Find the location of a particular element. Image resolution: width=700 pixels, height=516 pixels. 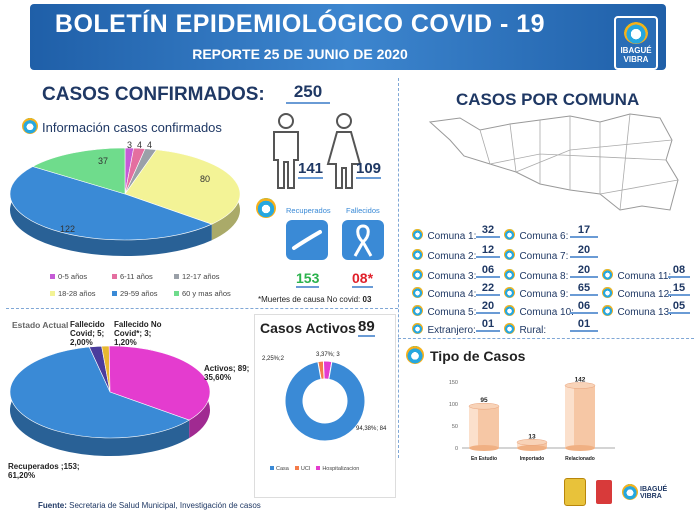

state-pie-chart is located at coordinates (110, 400).